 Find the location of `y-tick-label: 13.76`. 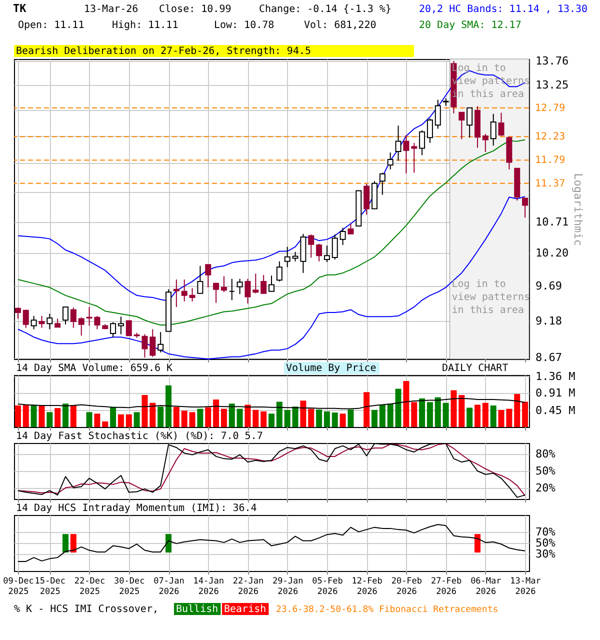

y-tick-label: 13.76 is located at coordinates (552, 61).